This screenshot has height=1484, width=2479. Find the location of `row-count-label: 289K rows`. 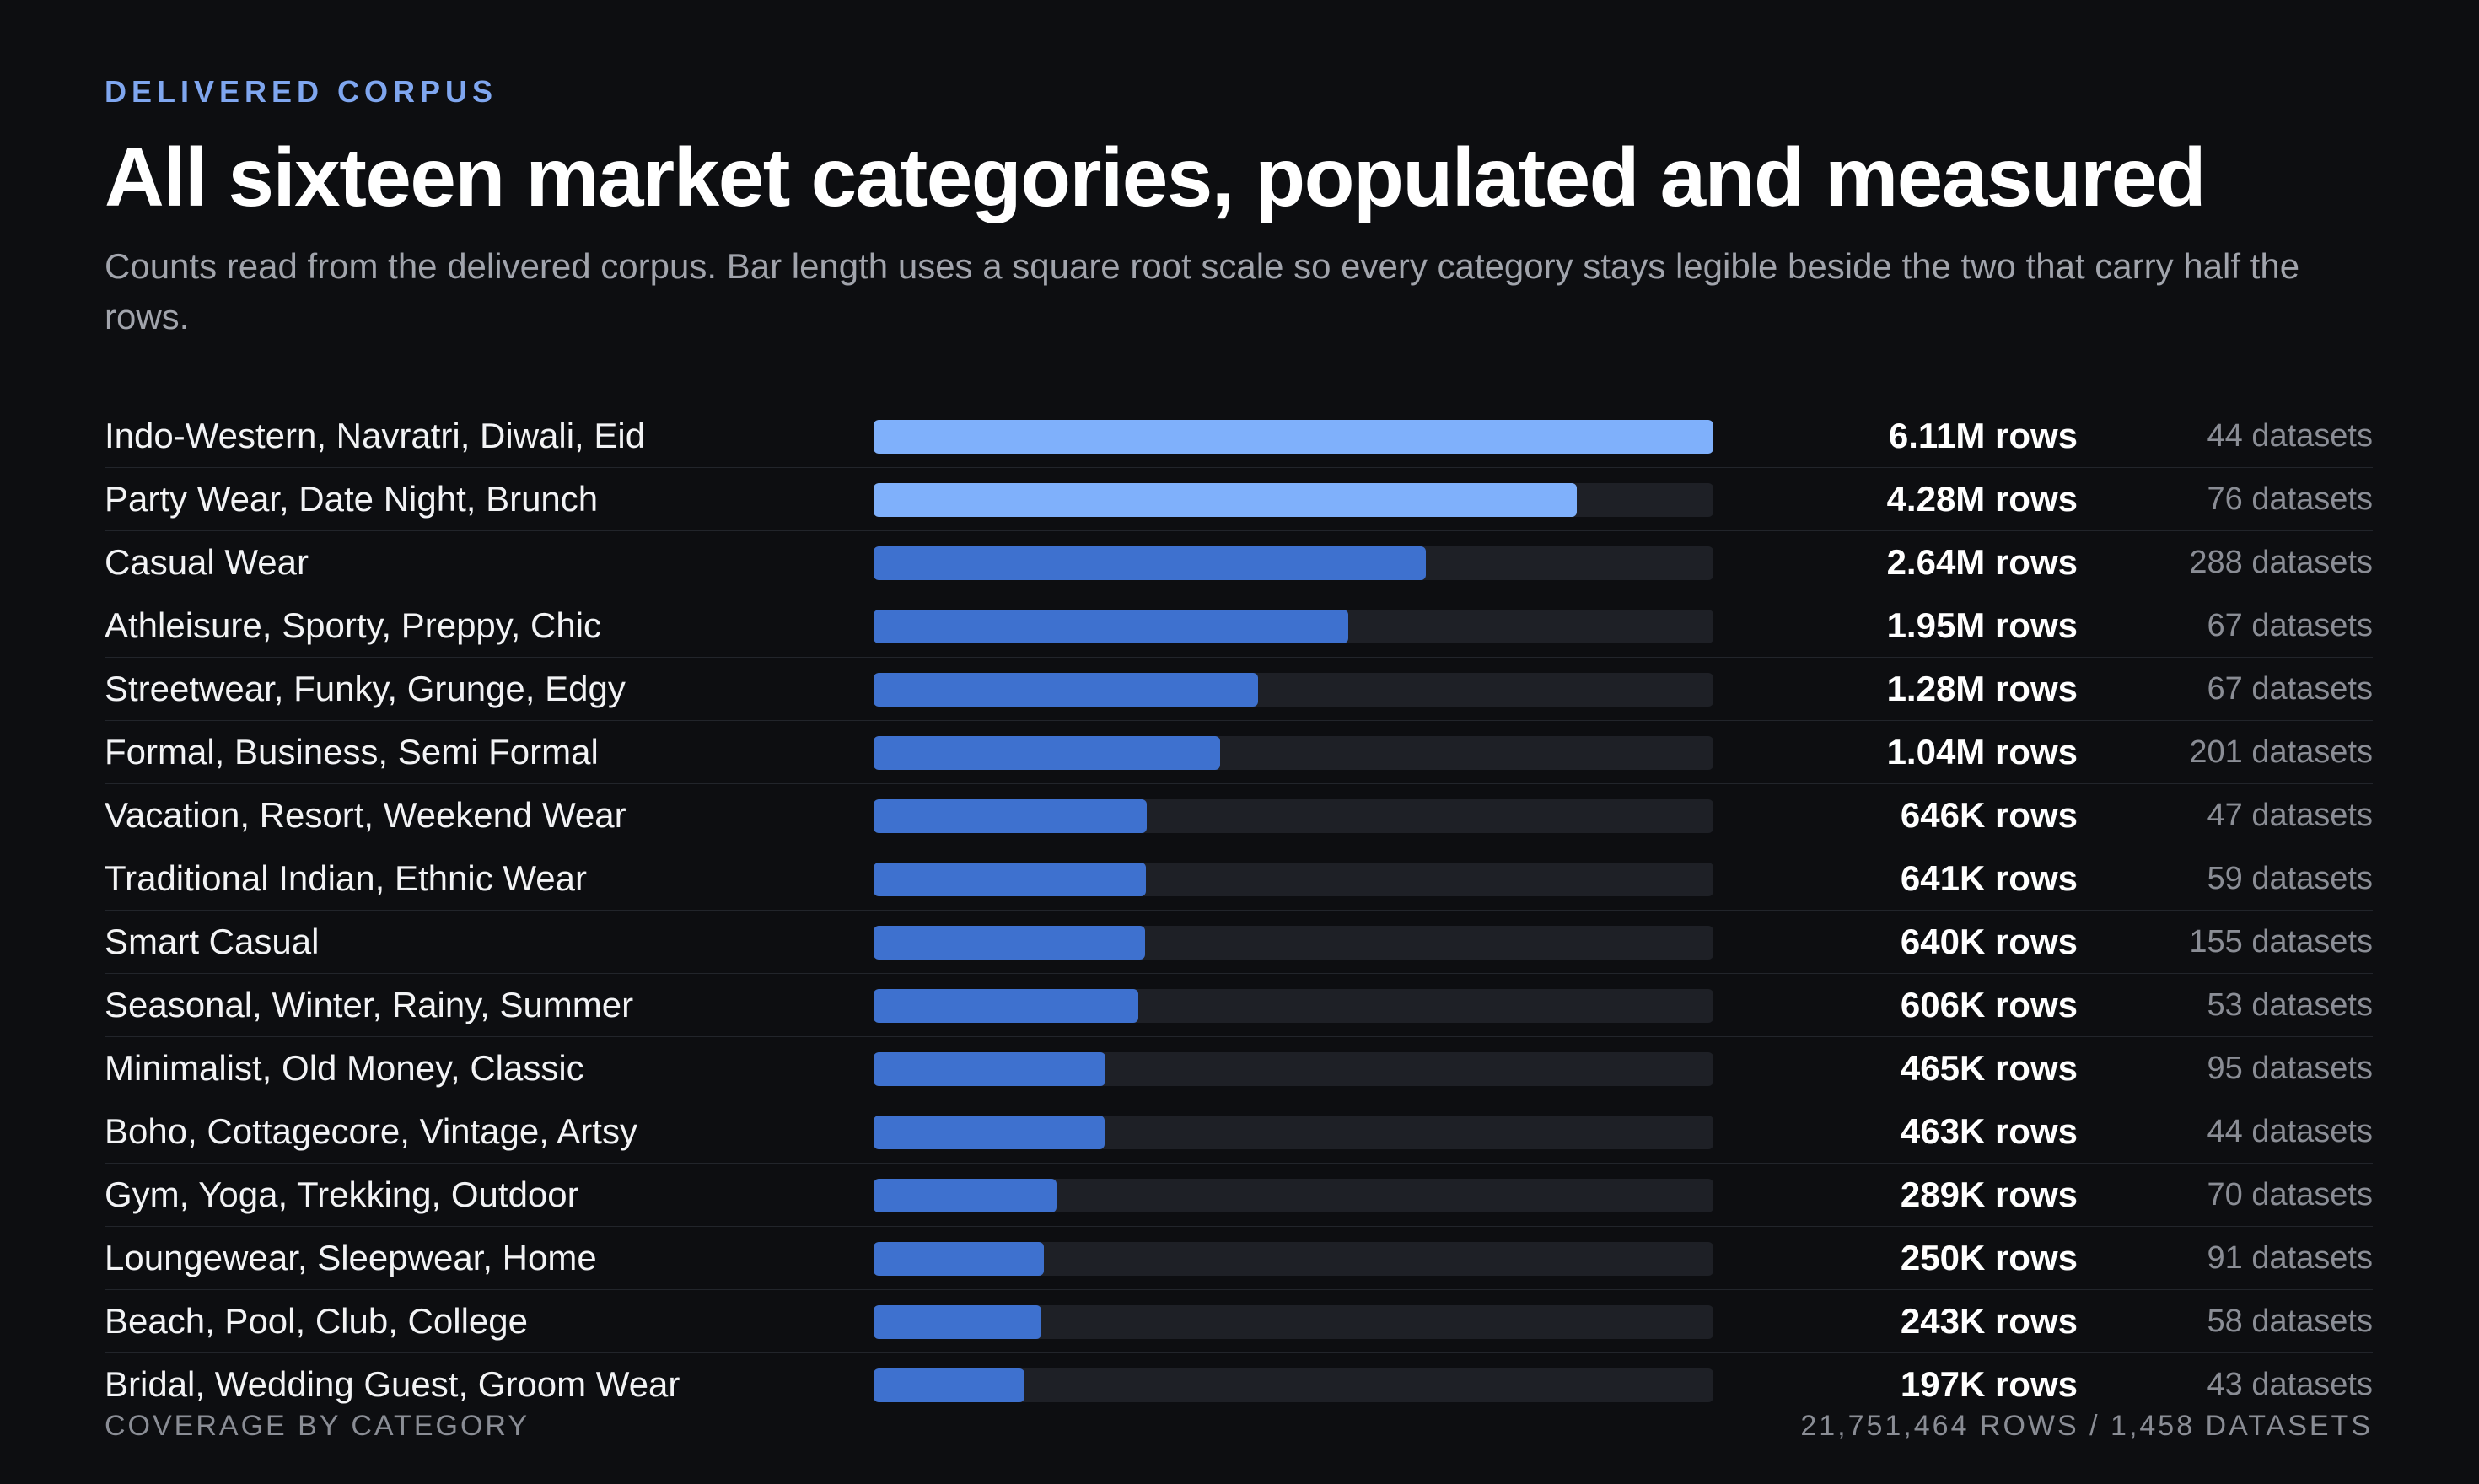

row-count-label: 289K rows is located at coordinates (1989, 1194).